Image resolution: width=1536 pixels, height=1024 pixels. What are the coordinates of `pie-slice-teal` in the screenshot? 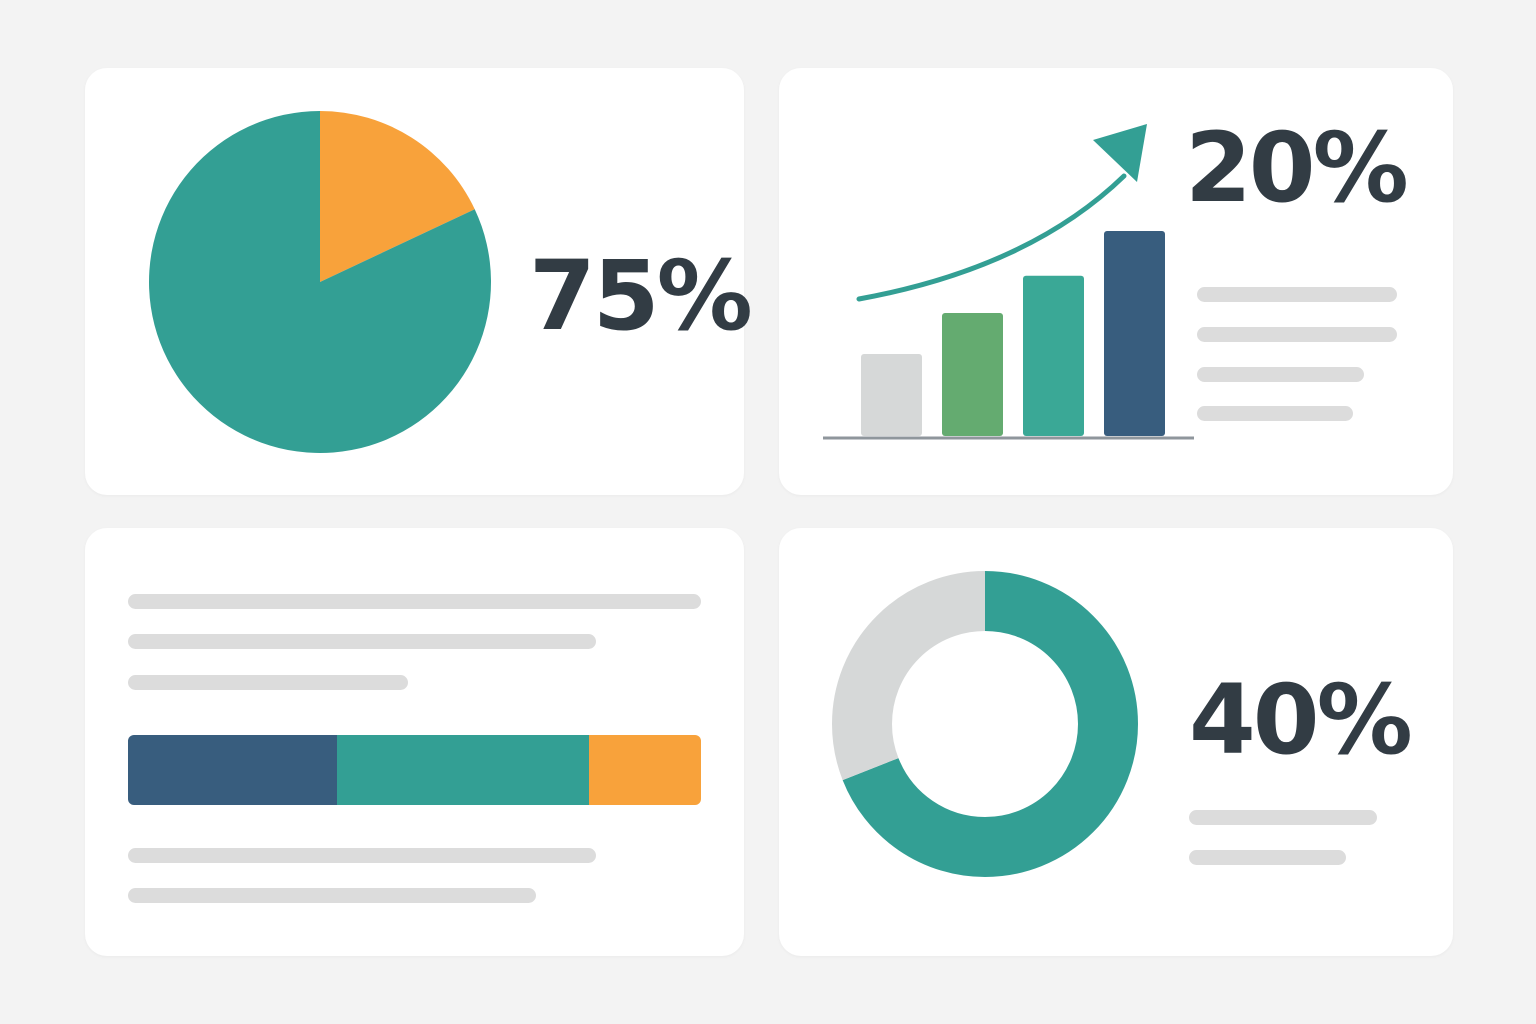 It's located at (320, 282).